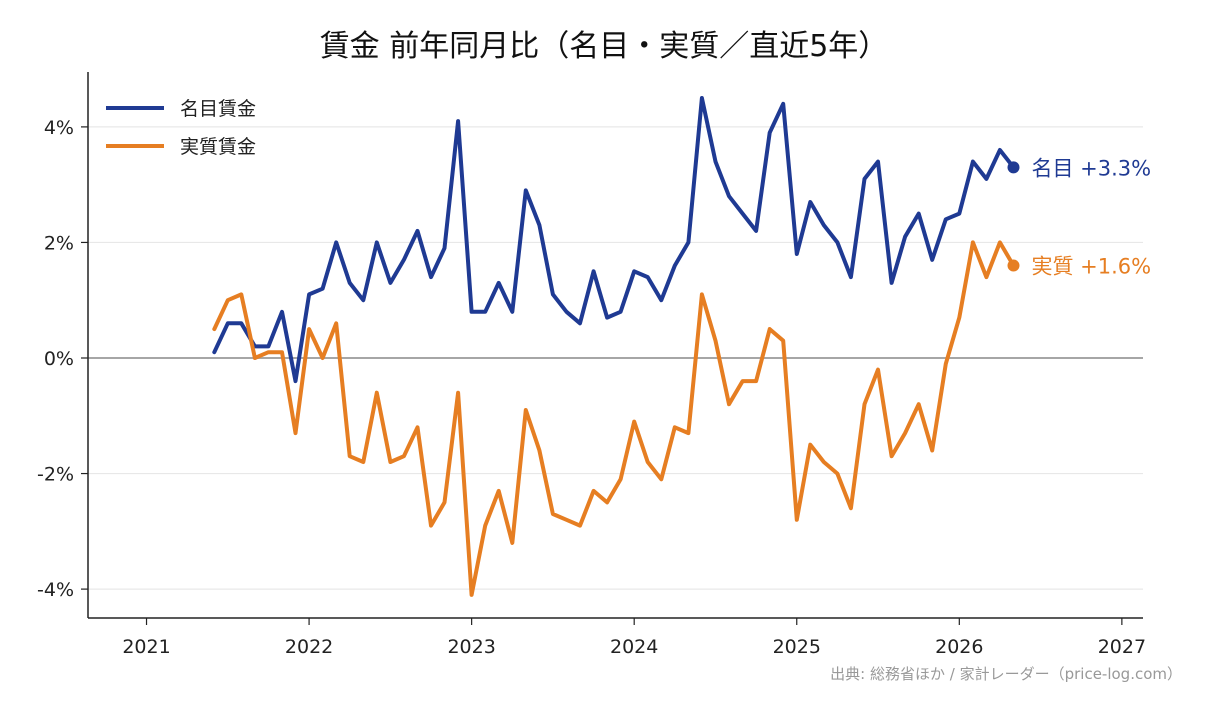 This screenshot has width=1218, height=711. What do you see at coordinates (59, 128) in the screenshot?
I see `y-tick-label: 4%` at bounding box center [59, 128].